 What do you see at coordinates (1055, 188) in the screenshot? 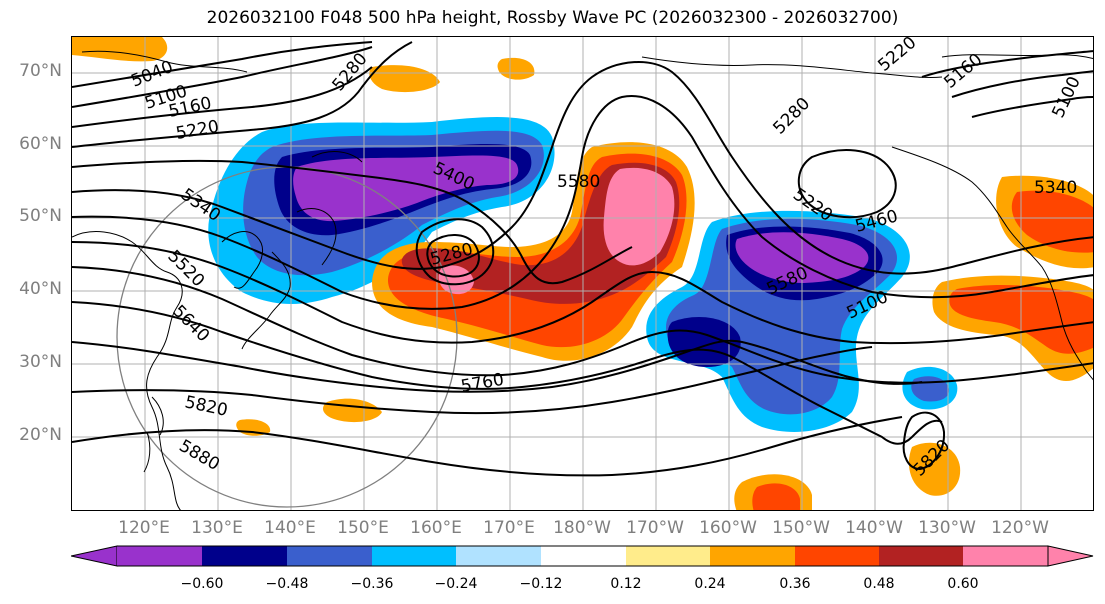
I see `contour-label: 5340` at bounding box center [1055, 188].